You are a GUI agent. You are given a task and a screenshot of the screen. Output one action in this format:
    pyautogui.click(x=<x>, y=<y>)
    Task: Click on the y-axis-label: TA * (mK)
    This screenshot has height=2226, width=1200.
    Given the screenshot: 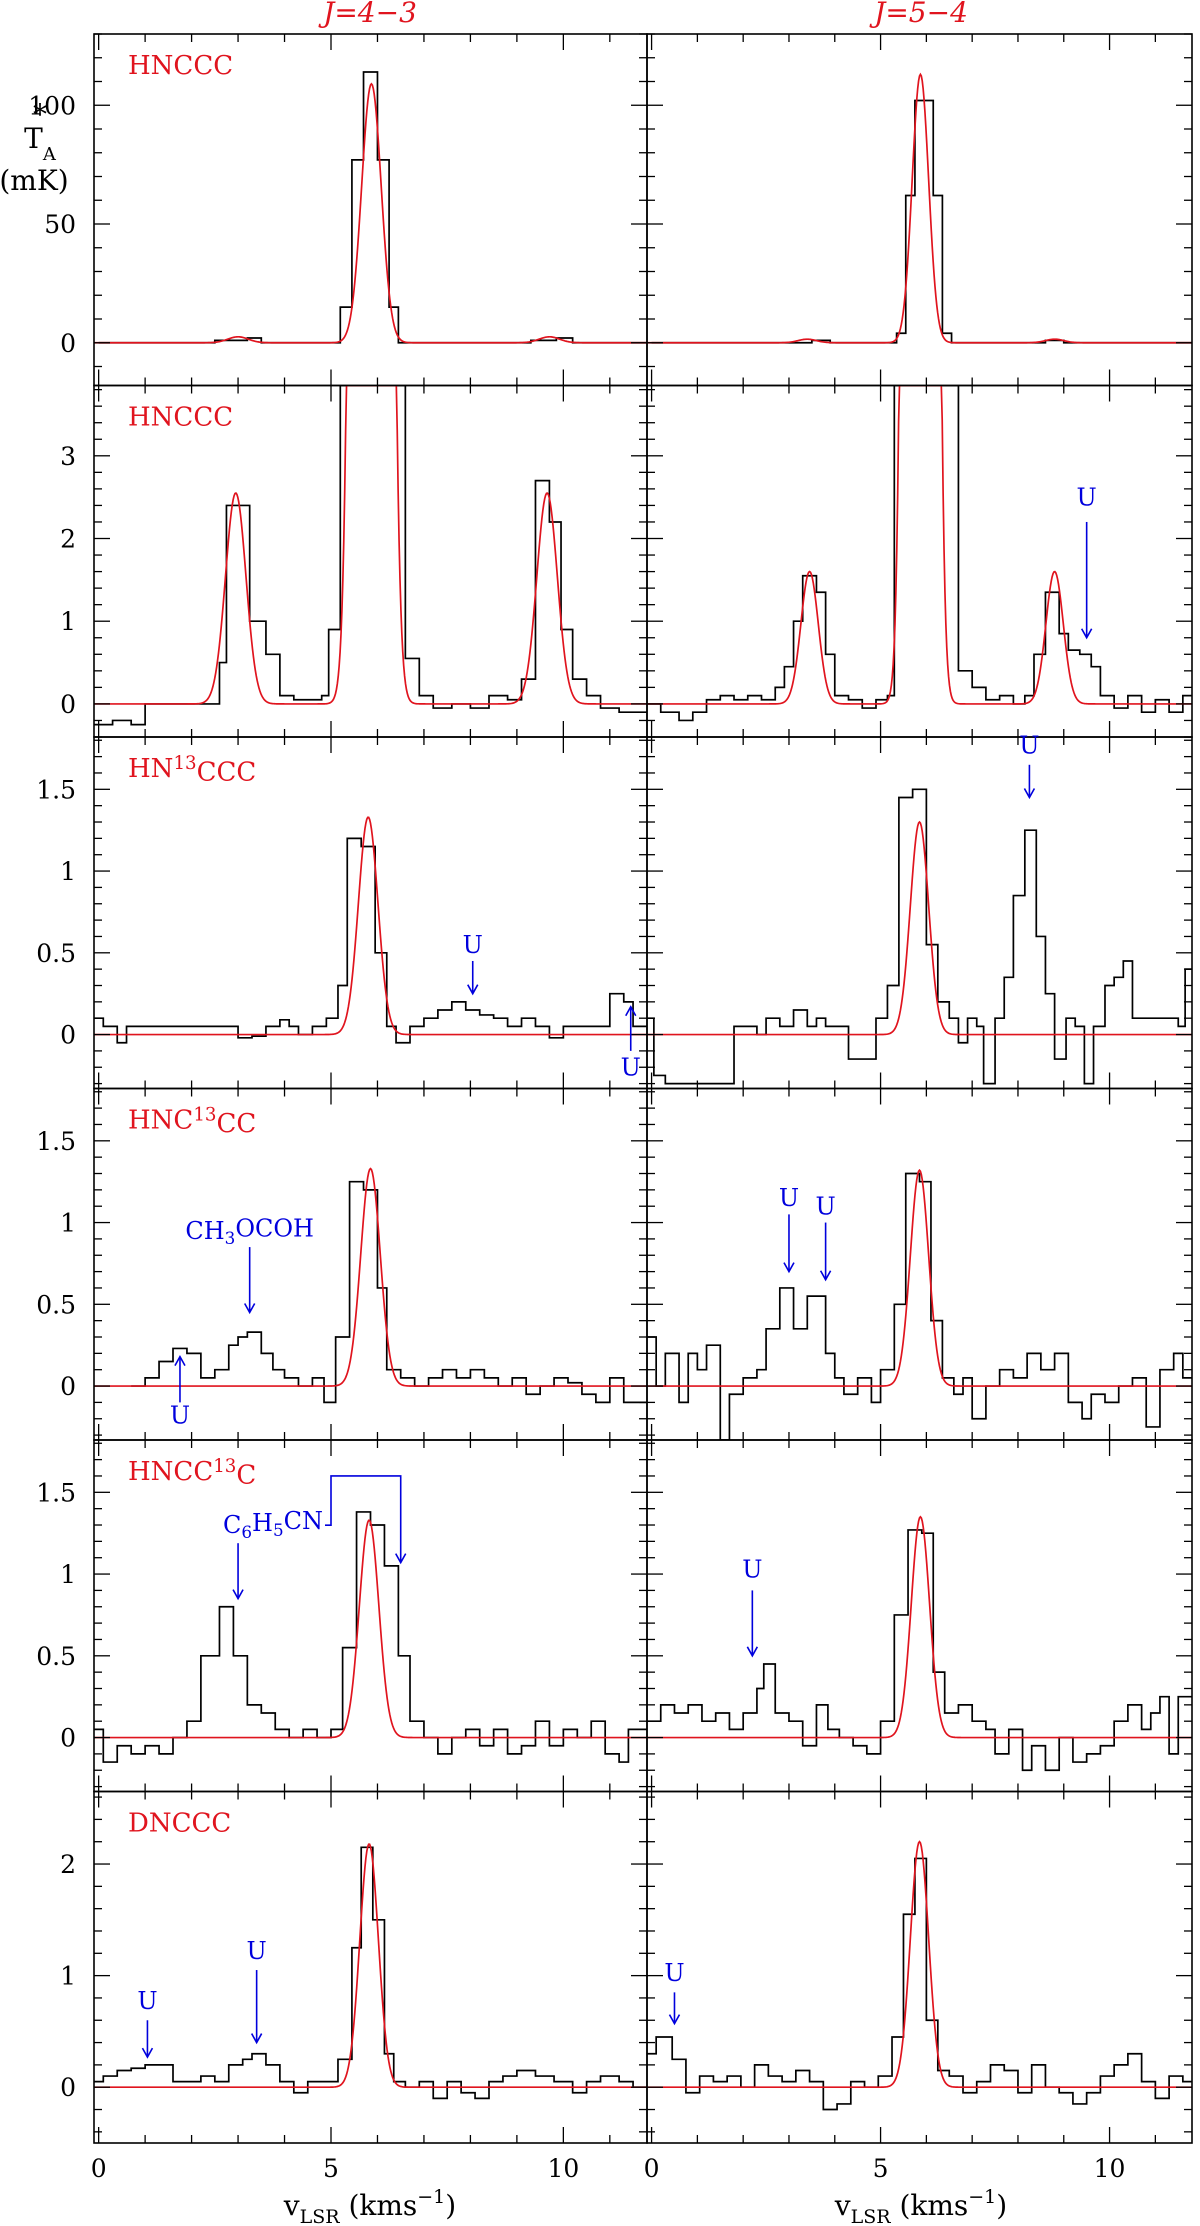 What is the action you would take?
    pyautogui.click(x=34, y=147)
    